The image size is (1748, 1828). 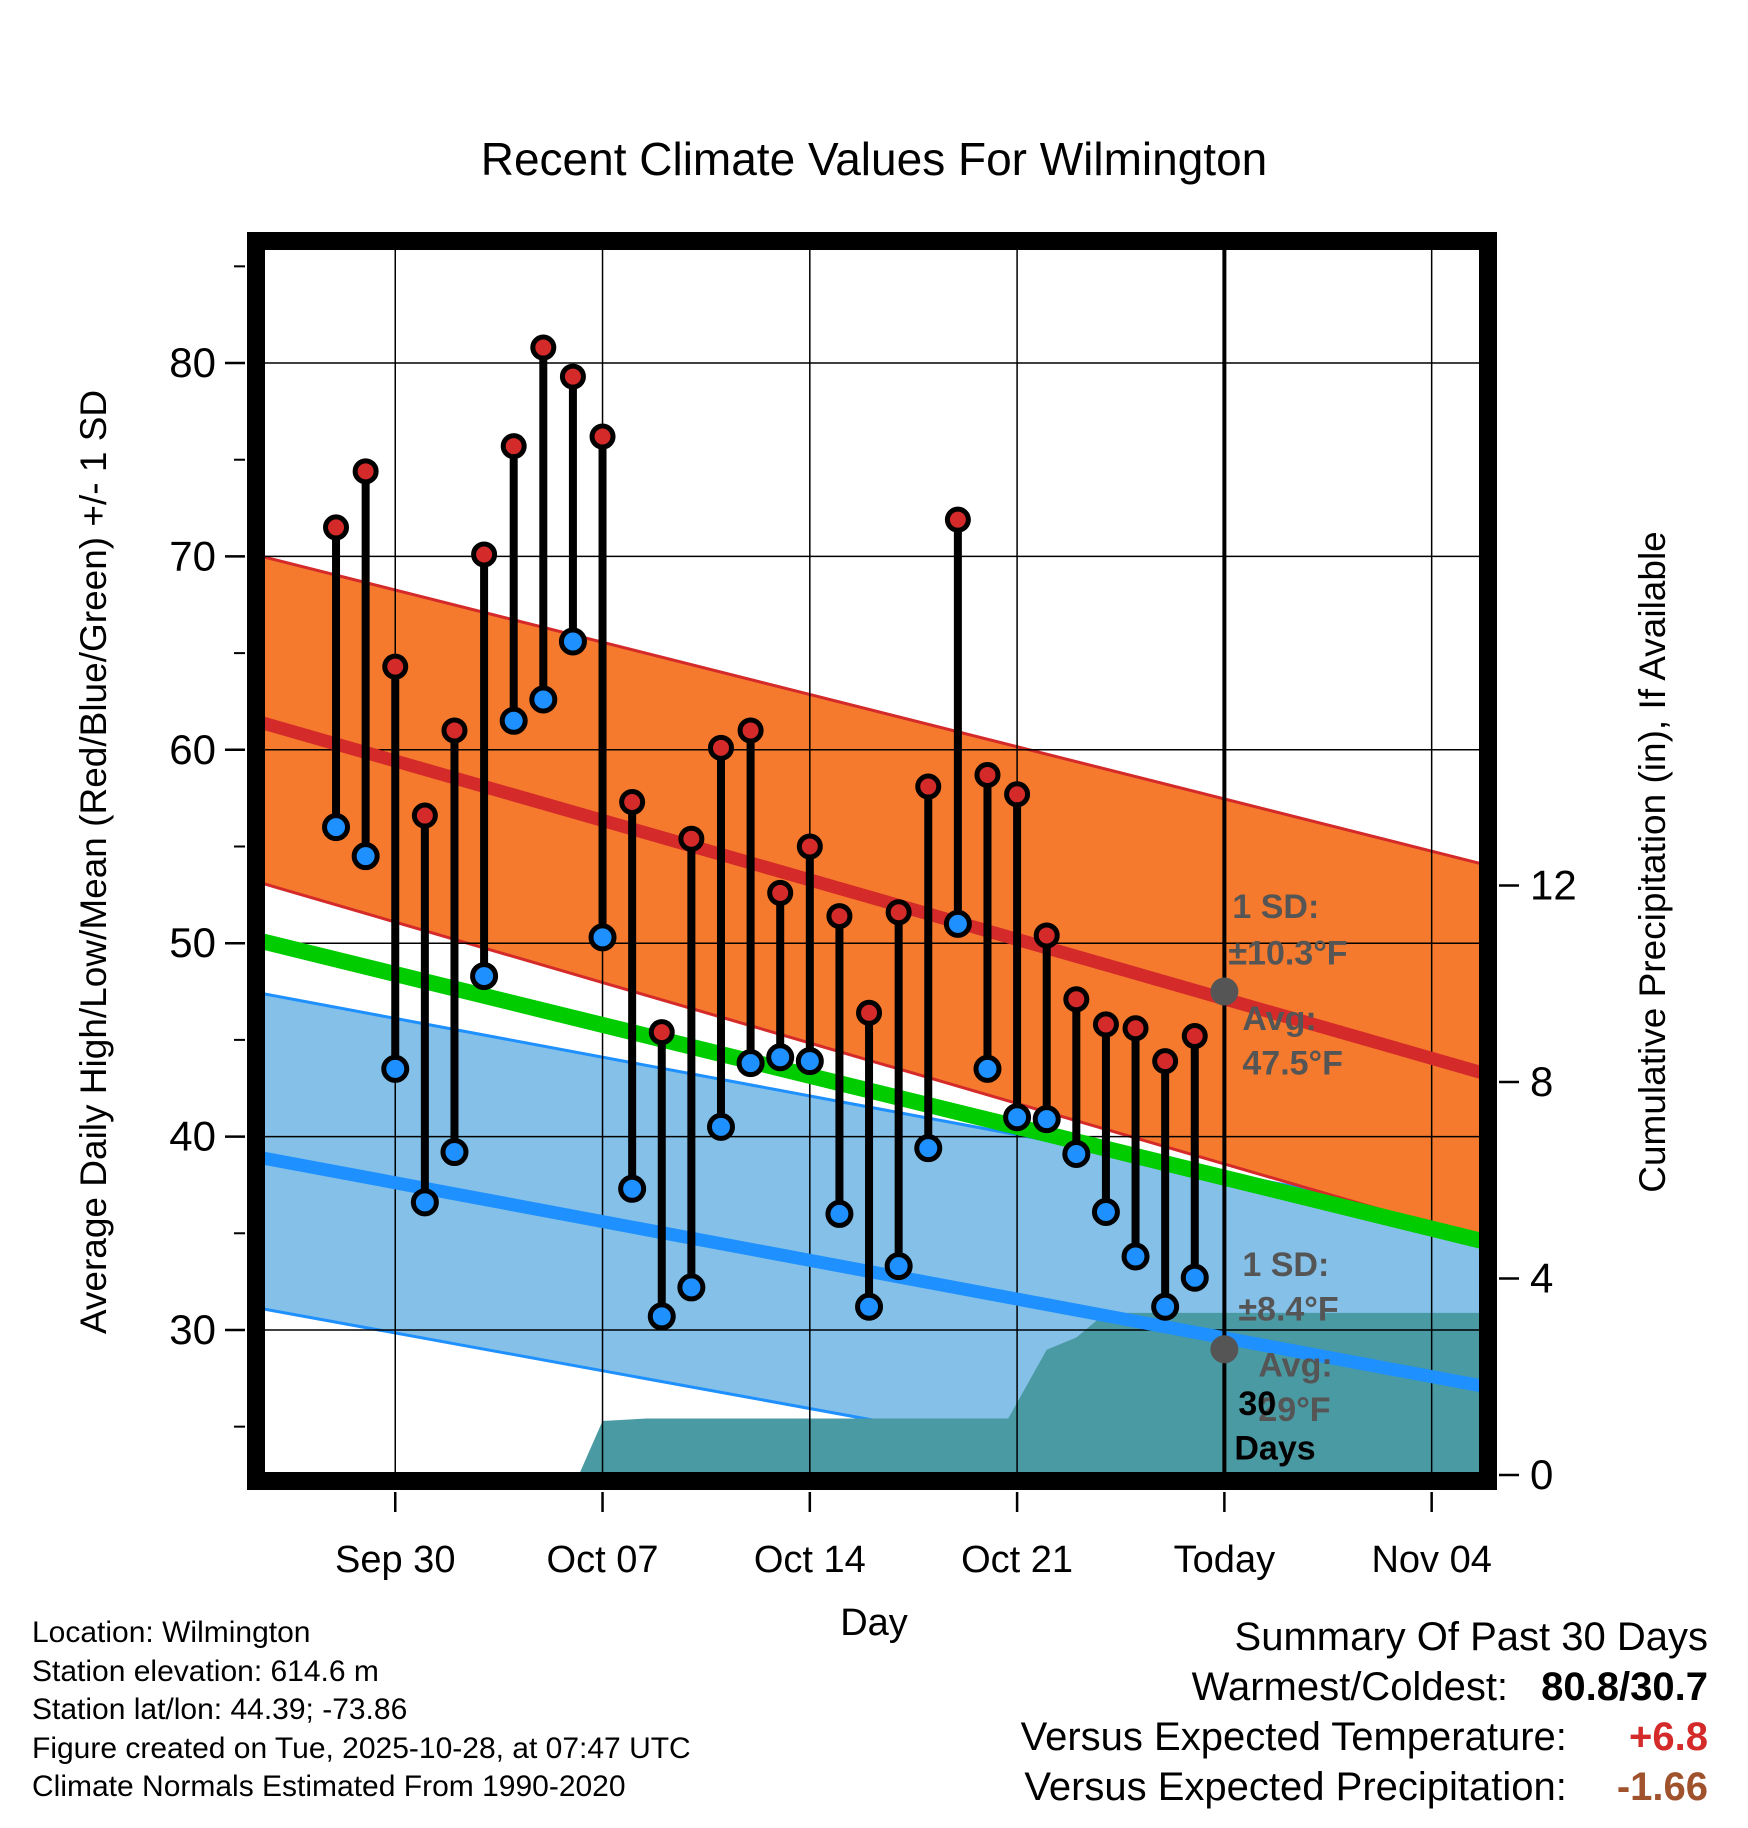 What do you see at coordinates (1294, 1410) in the screenshot?
I see `low-avg-value: 29°F` at bounding box center [1294, 1410].